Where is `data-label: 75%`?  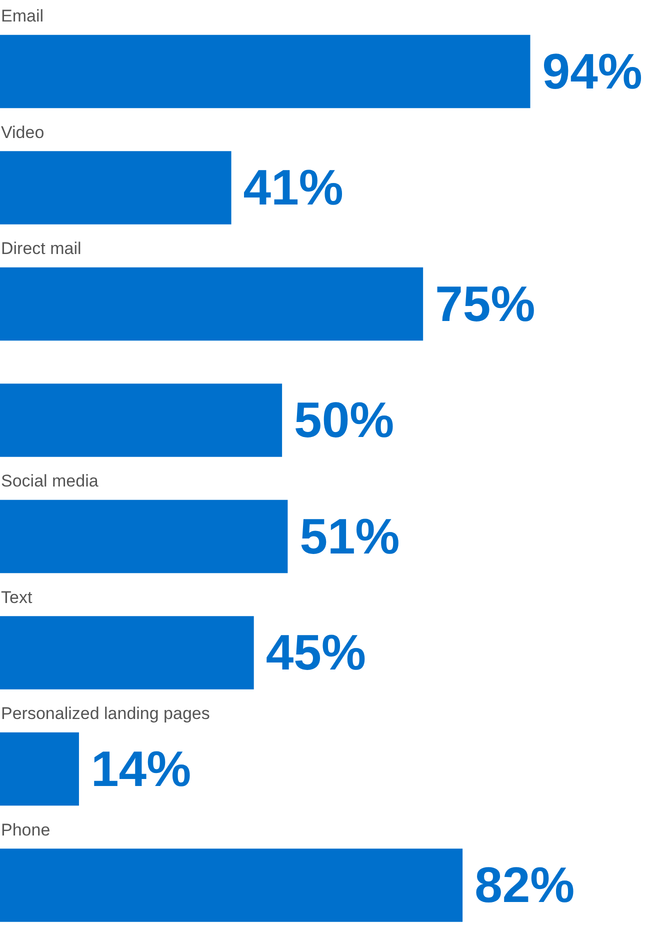
data-label: 75% is located at coordinates (485, 304).